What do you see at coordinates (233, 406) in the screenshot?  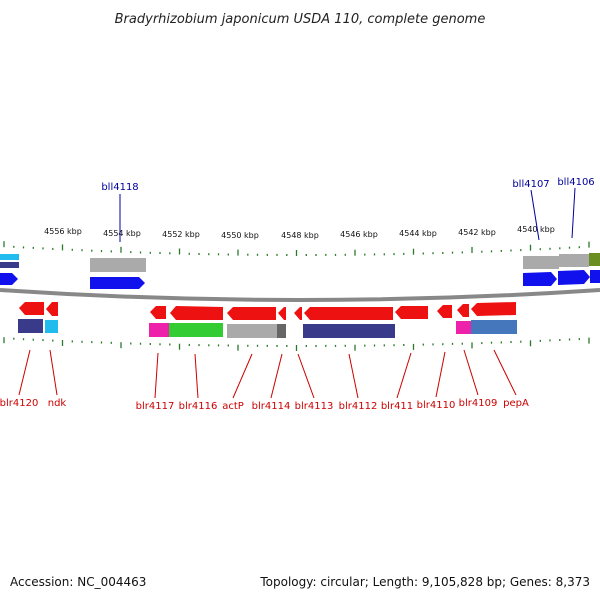 I see `gene-label-actP: actP` at bounding box center [233, 406].